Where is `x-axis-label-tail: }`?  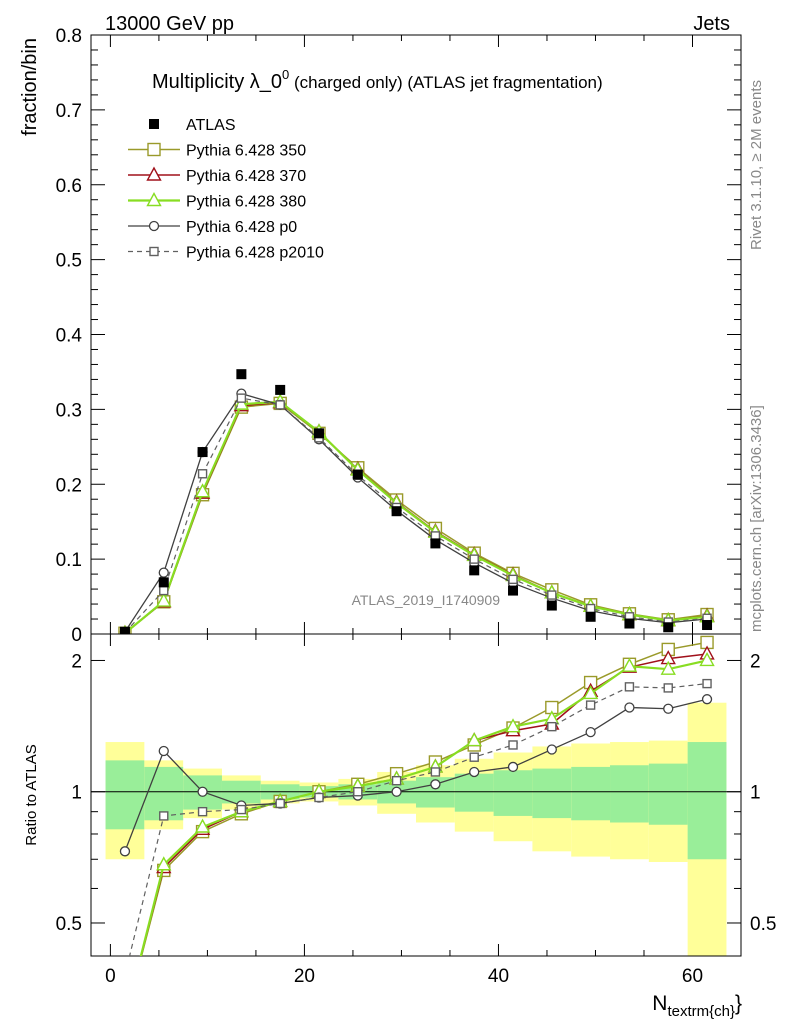 x-axis-label-tail: } is located at coordinates (738, 1003).